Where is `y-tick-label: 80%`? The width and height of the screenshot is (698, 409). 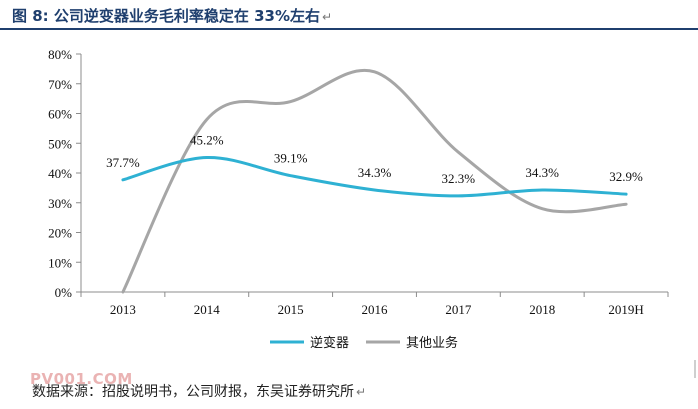
y-tick-label: 80% is located at coordinates (60, 54).